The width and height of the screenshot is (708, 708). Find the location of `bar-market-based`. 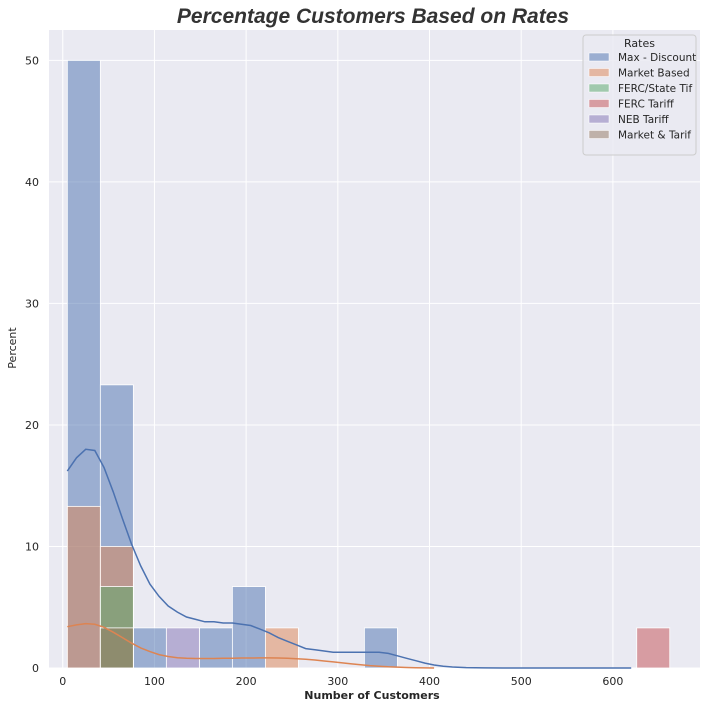

bar-market-based is located at coordinates (83, 587).